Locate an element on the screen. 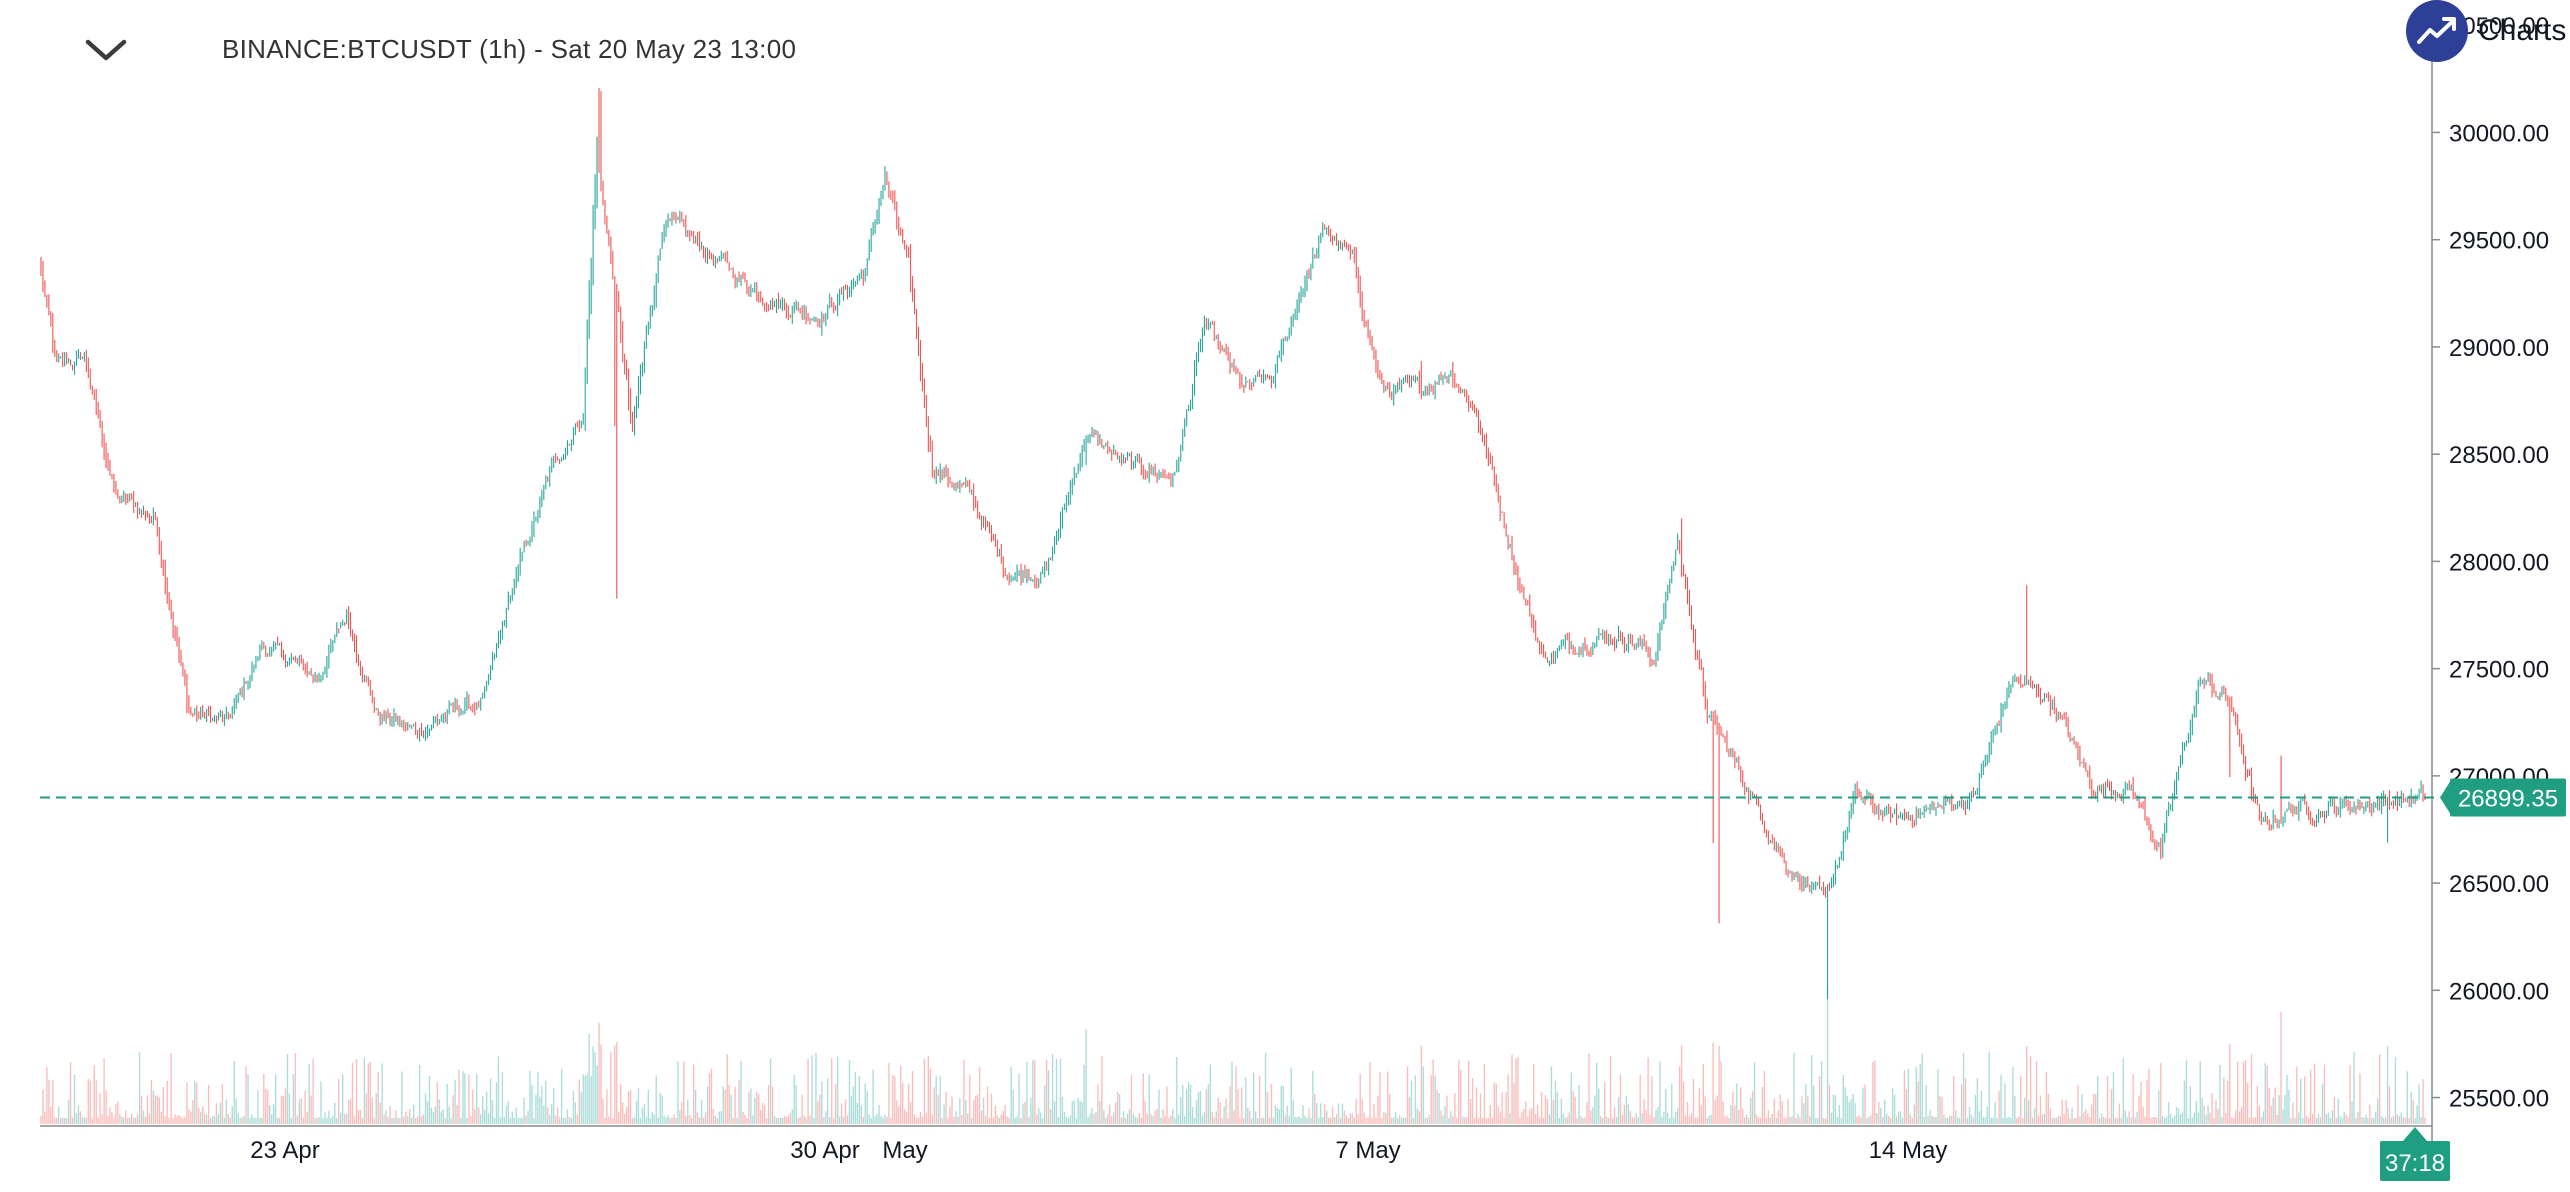  last-price-label: 26899.35 is located at coordinates (2508, 798).